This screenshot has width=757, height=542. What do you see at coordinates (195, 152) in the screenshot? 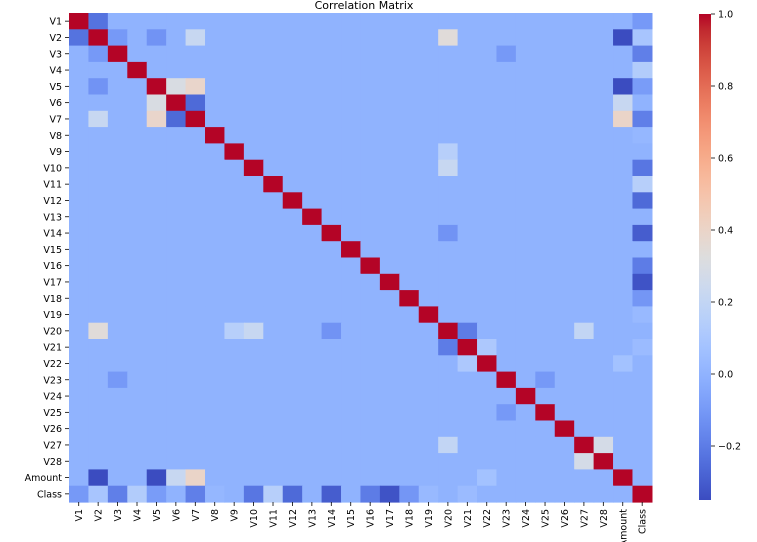
I see `heatmap-cell-V9-V7` at bounding box center [195, 152].